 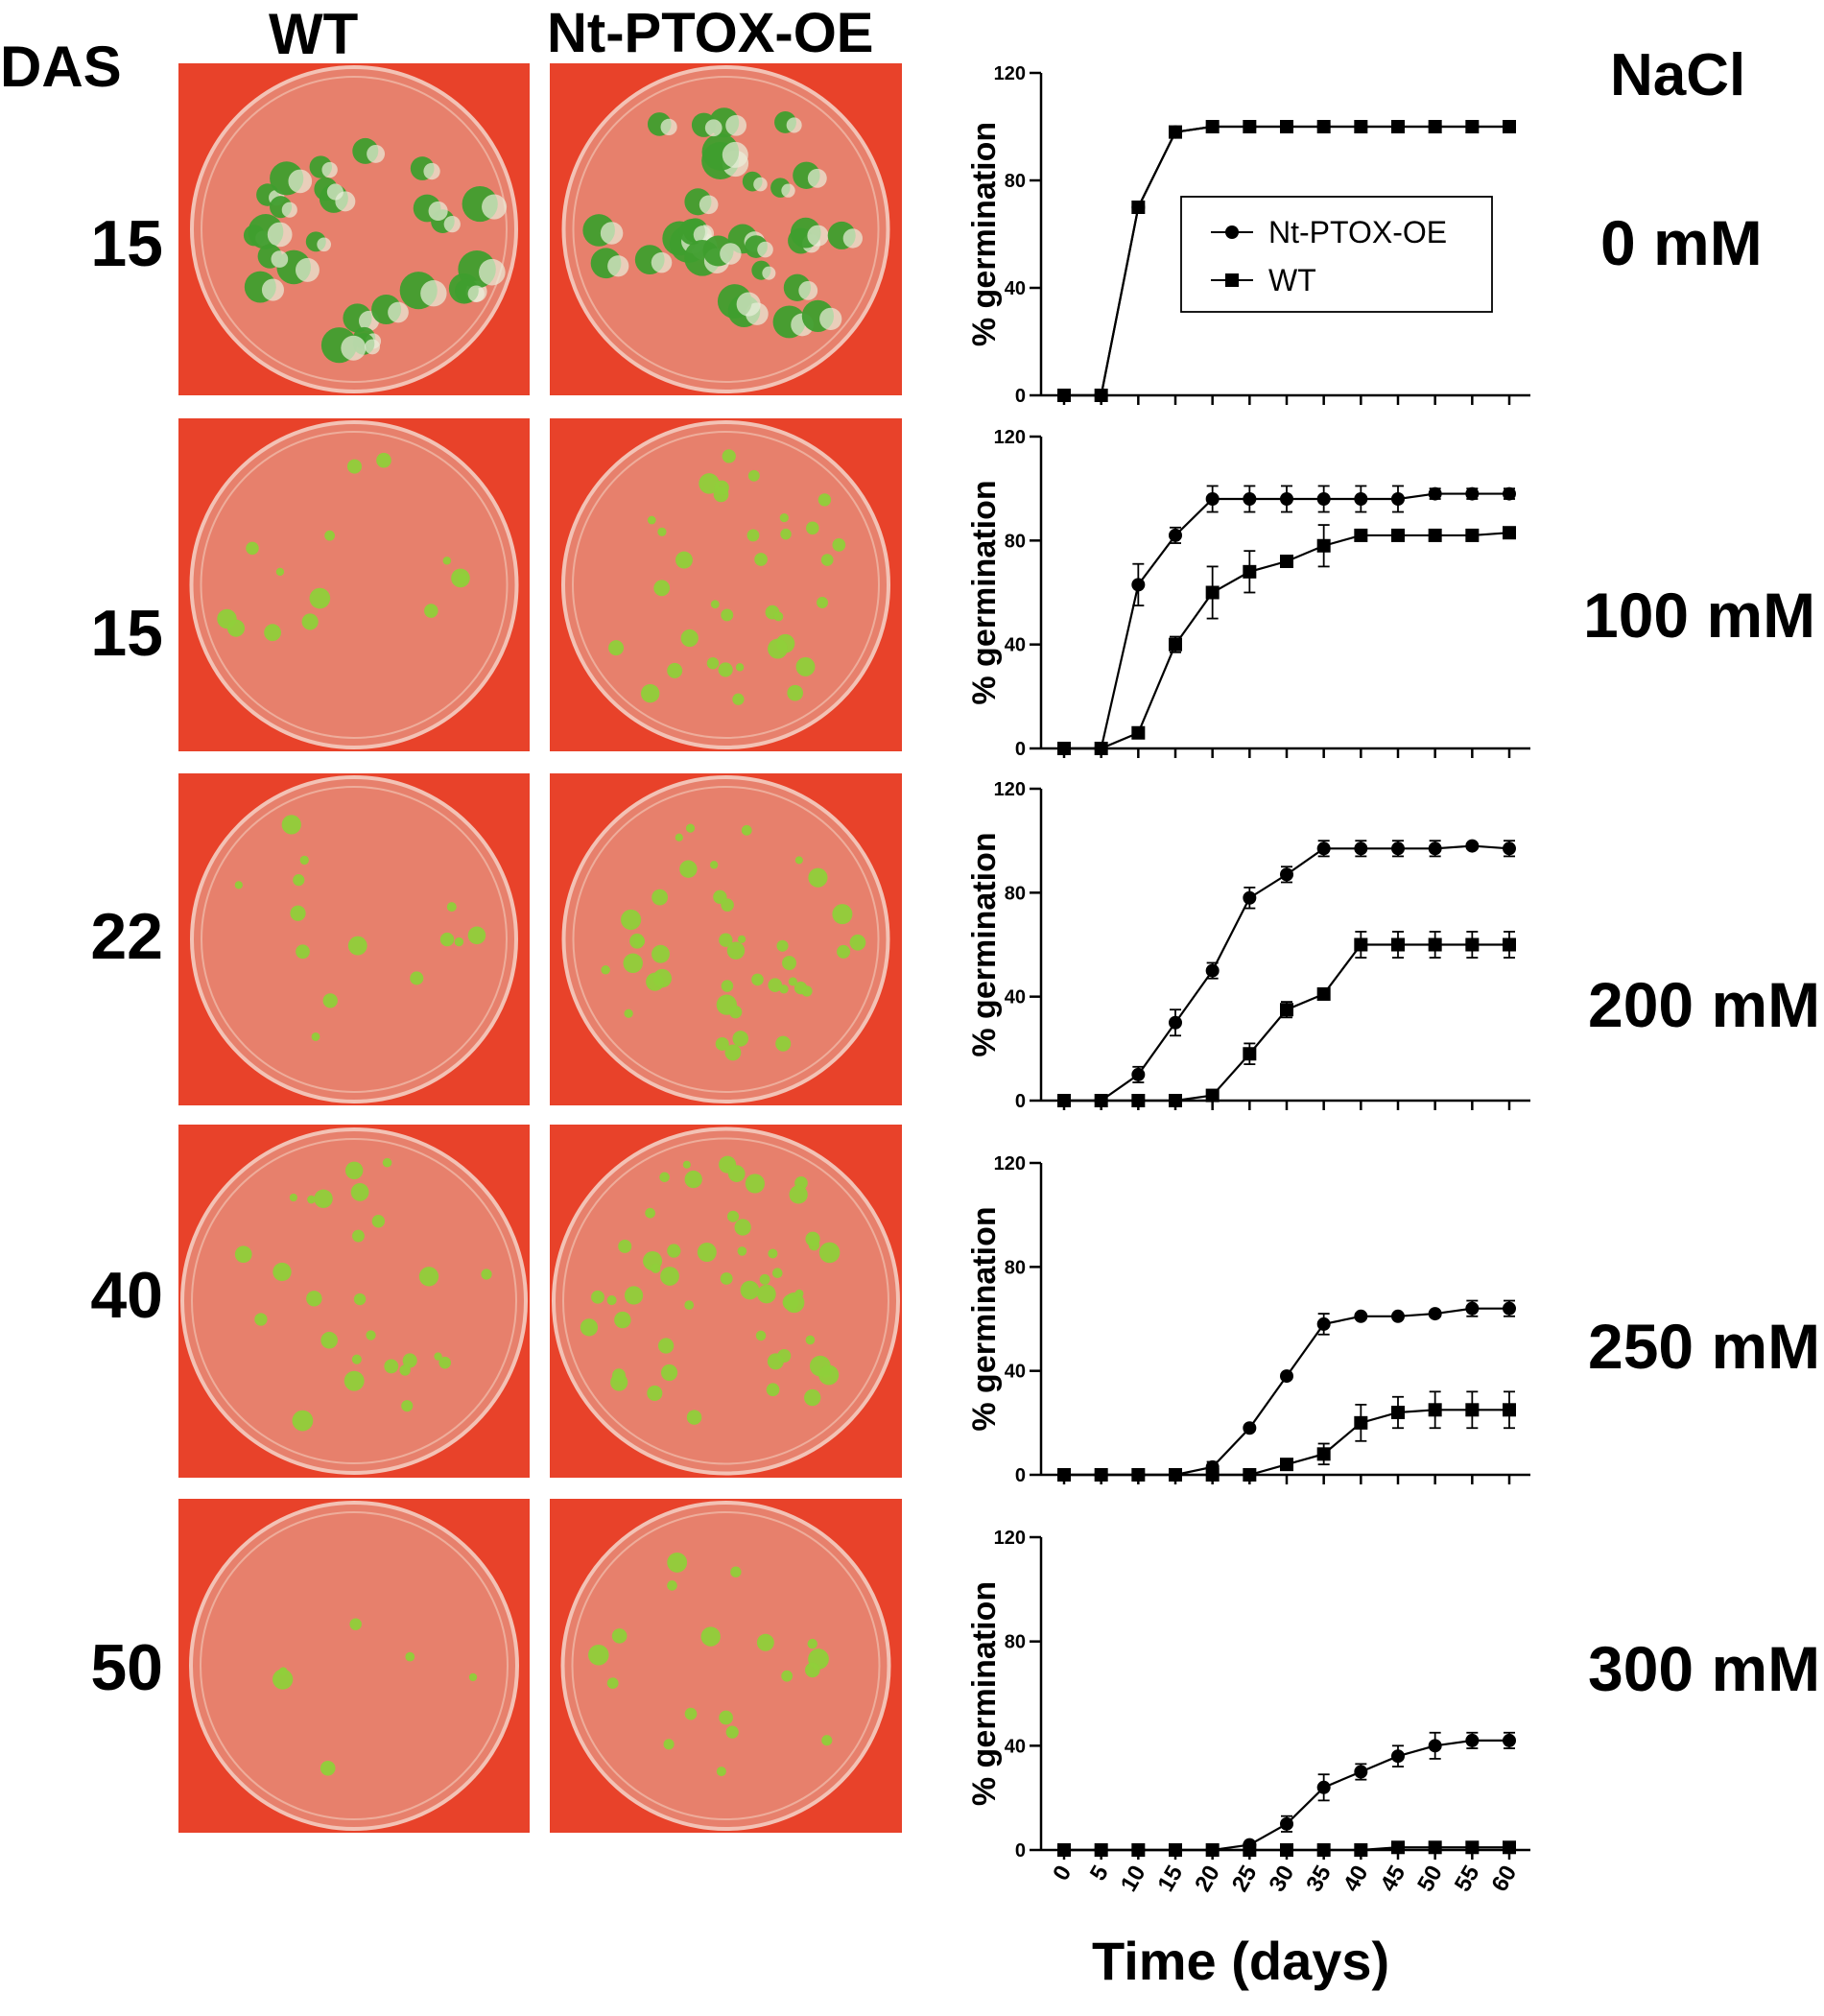 What do you see at coordinates (1245, 1879) in the screenshot?
I see `x-tick-label: 25` at bounding box center [1245, 1879].